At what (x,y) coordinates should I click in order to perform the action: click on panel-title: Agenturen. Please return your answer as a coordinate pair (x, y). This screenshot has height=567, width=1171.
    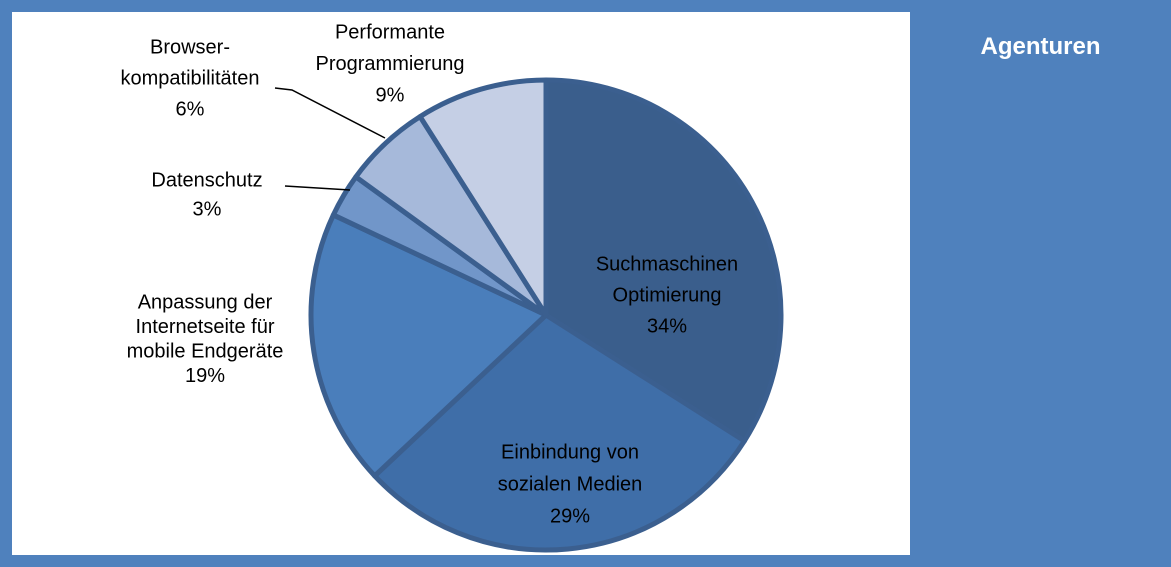
    Looking at the image, I should click on (1040, 46).